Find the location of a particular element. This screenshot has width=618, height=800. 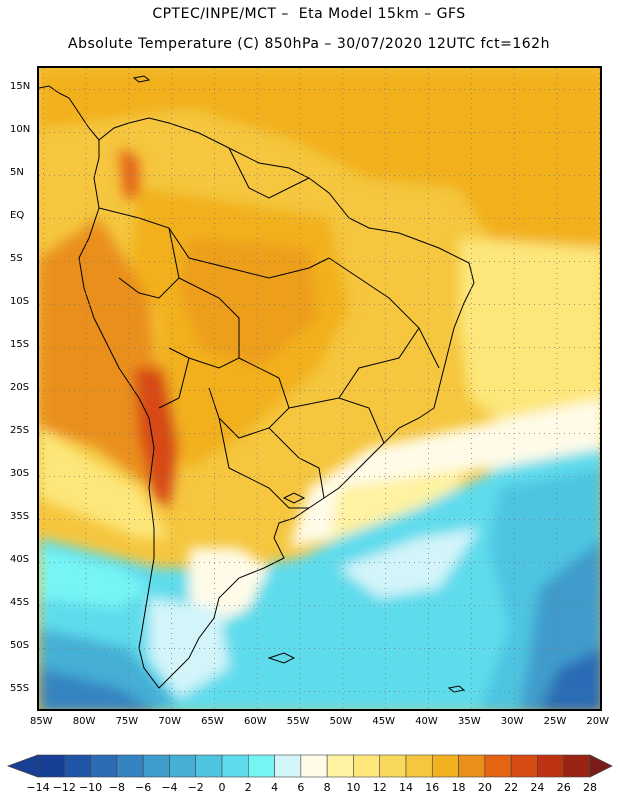

colorbar-tick-label: 26 is located at coordinates (563, 787).